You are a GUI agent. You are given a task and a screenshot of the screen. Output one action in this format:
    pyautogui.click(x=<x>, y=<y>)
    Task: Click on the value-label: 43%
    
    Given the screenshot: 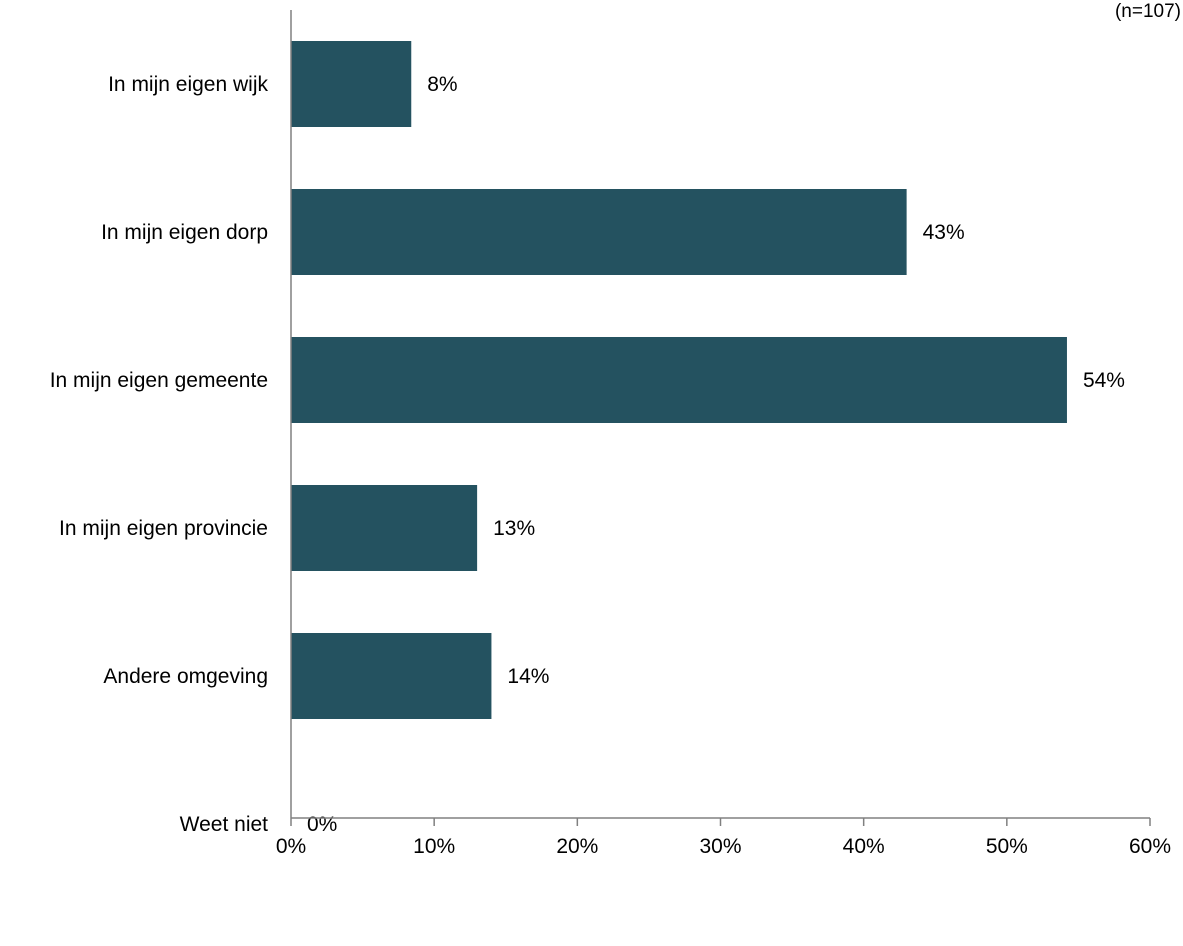 What is the action you would take?
    pyautogui.click(x=944, y=232)
    